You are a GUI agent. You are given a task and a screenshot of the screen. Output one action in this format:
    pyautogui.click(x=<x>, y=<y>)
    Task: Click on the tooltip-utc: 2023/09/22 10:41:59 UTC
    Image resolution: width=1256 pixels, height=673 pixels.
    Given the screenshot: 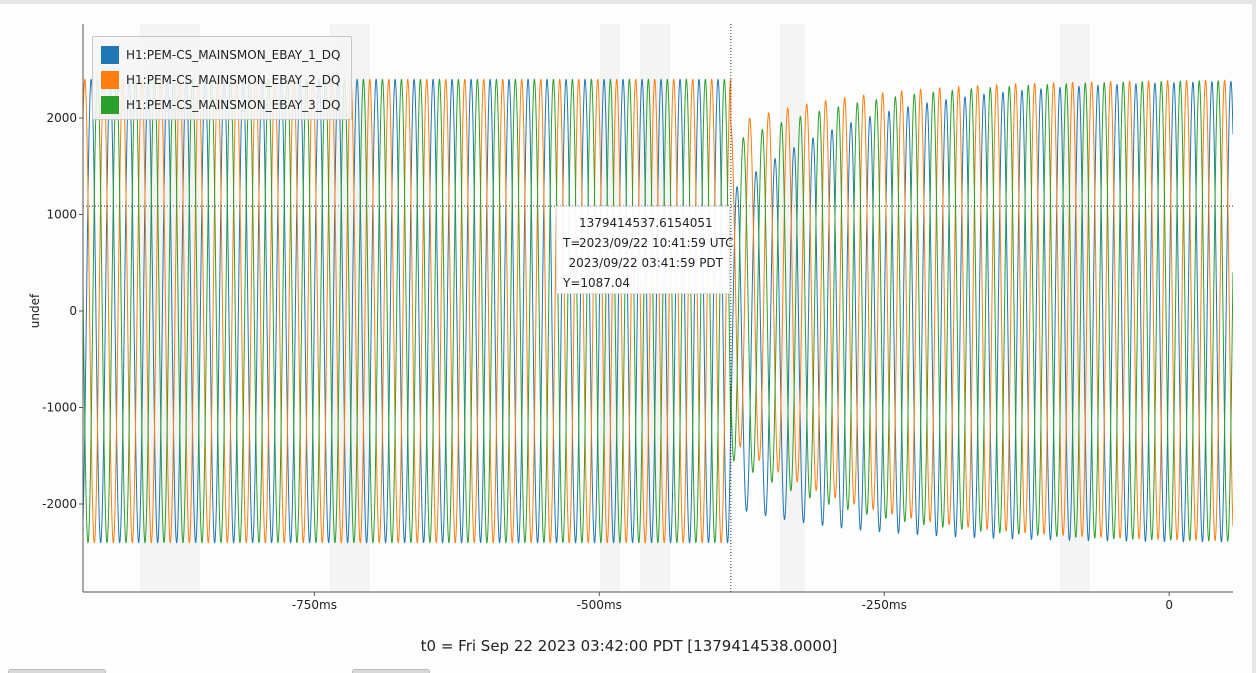 What is the action you would take?
    pyautogui.click(x=656, y=243)
    